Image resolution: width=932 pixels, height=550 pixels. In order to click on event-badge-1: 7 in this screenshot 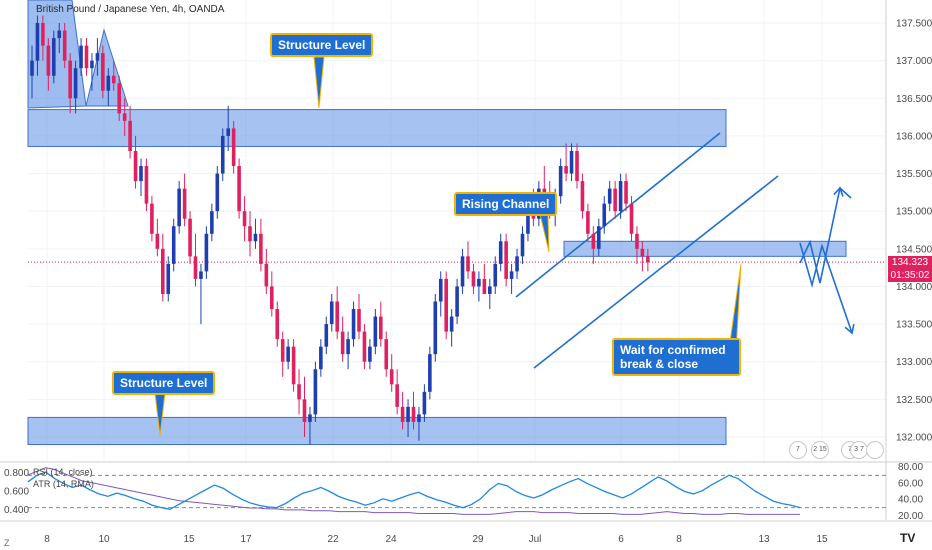, I will do `click(798, 450)`.